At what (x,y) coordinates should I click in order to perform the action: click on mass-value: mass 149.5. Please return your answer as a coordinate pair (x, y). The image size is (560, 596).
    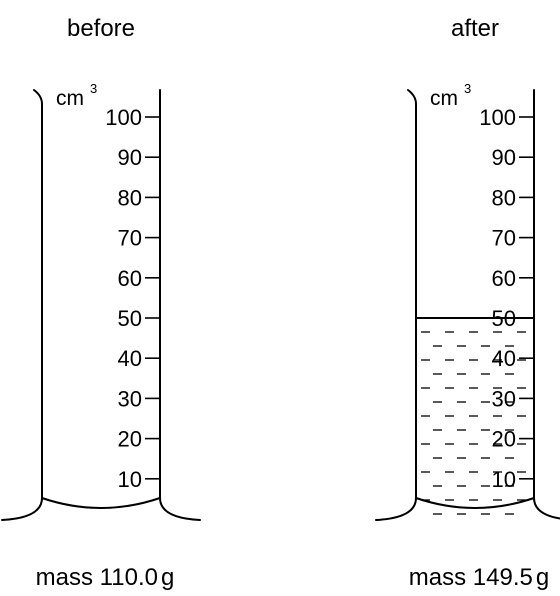
    Looking at the image, I should click on (471, 577).